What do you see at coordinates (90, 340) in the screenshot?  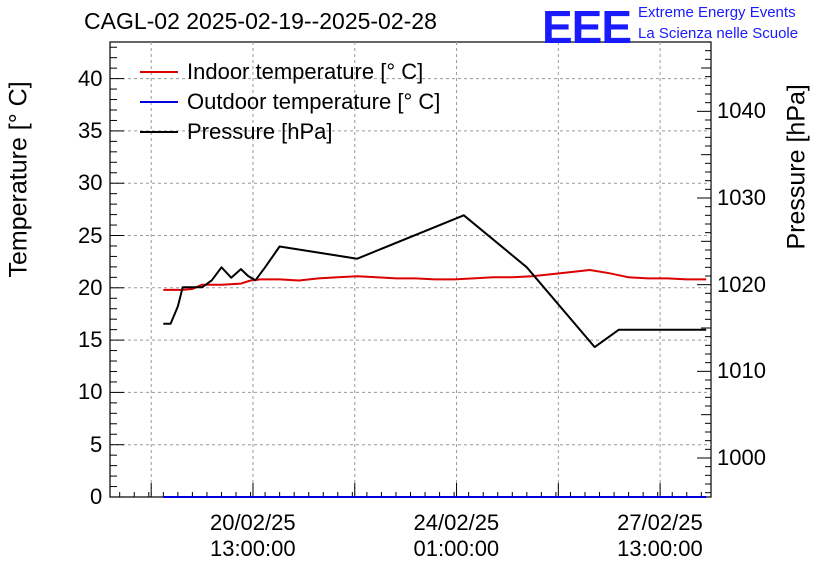 I see `y-left-tick-label: 15` at bounding box center [90, 340].